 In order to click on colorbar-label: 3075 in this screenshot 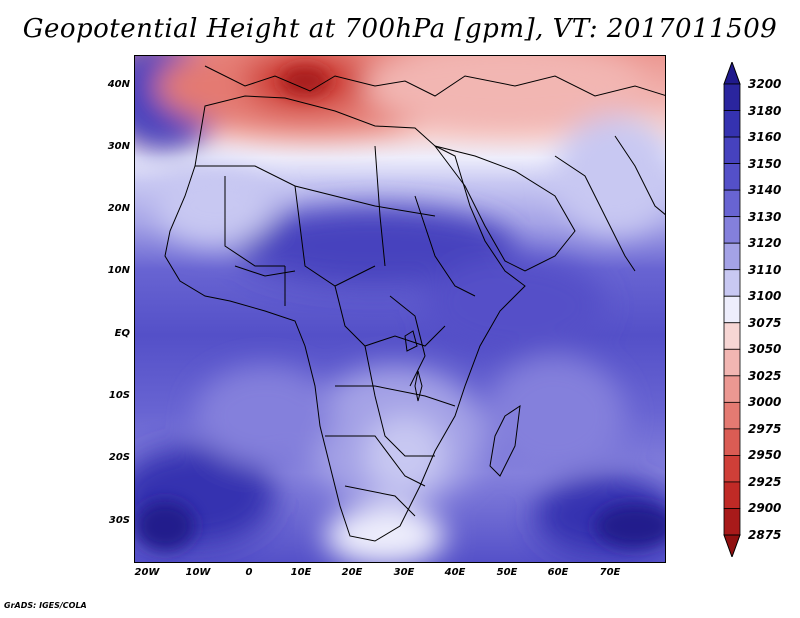, I will do `click(765, 322)`.